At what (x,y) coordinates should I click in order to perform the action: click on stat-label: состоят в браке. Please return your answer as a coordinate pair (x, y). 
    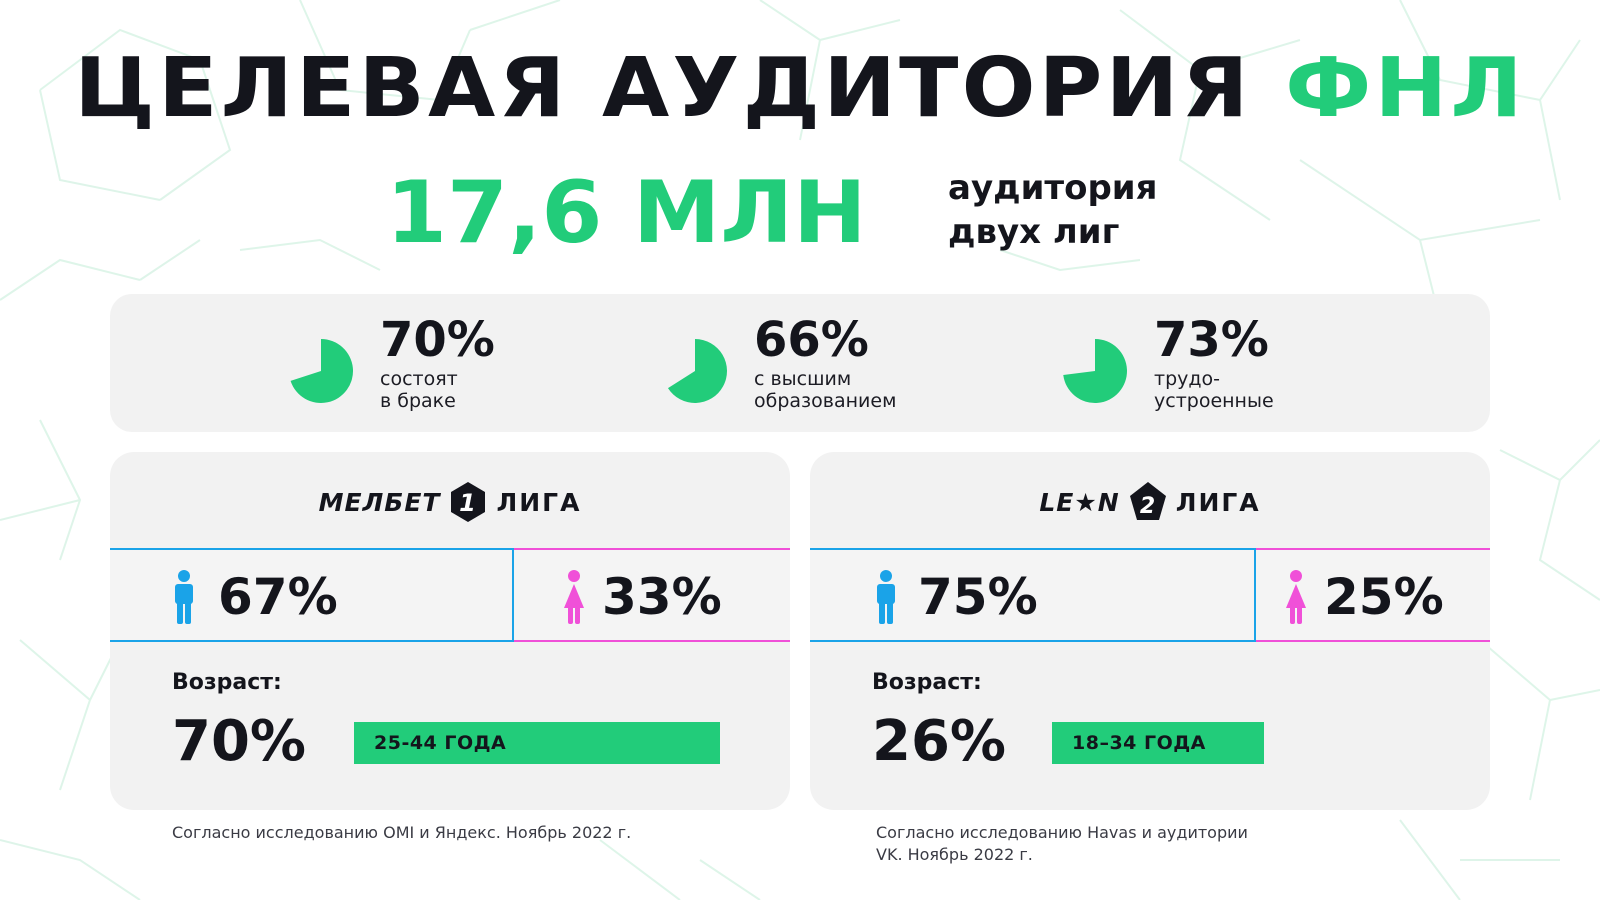
    Looking at the image, I should click on (419, 390).